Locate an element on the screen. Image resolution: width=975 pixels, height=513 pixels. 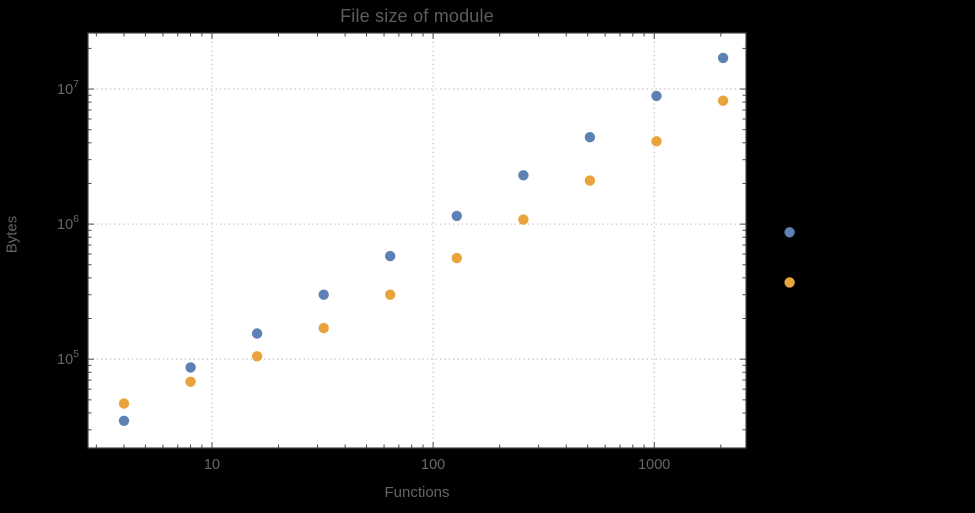
y-tick-label: 10⁵ is located at coordinates (68, 358).